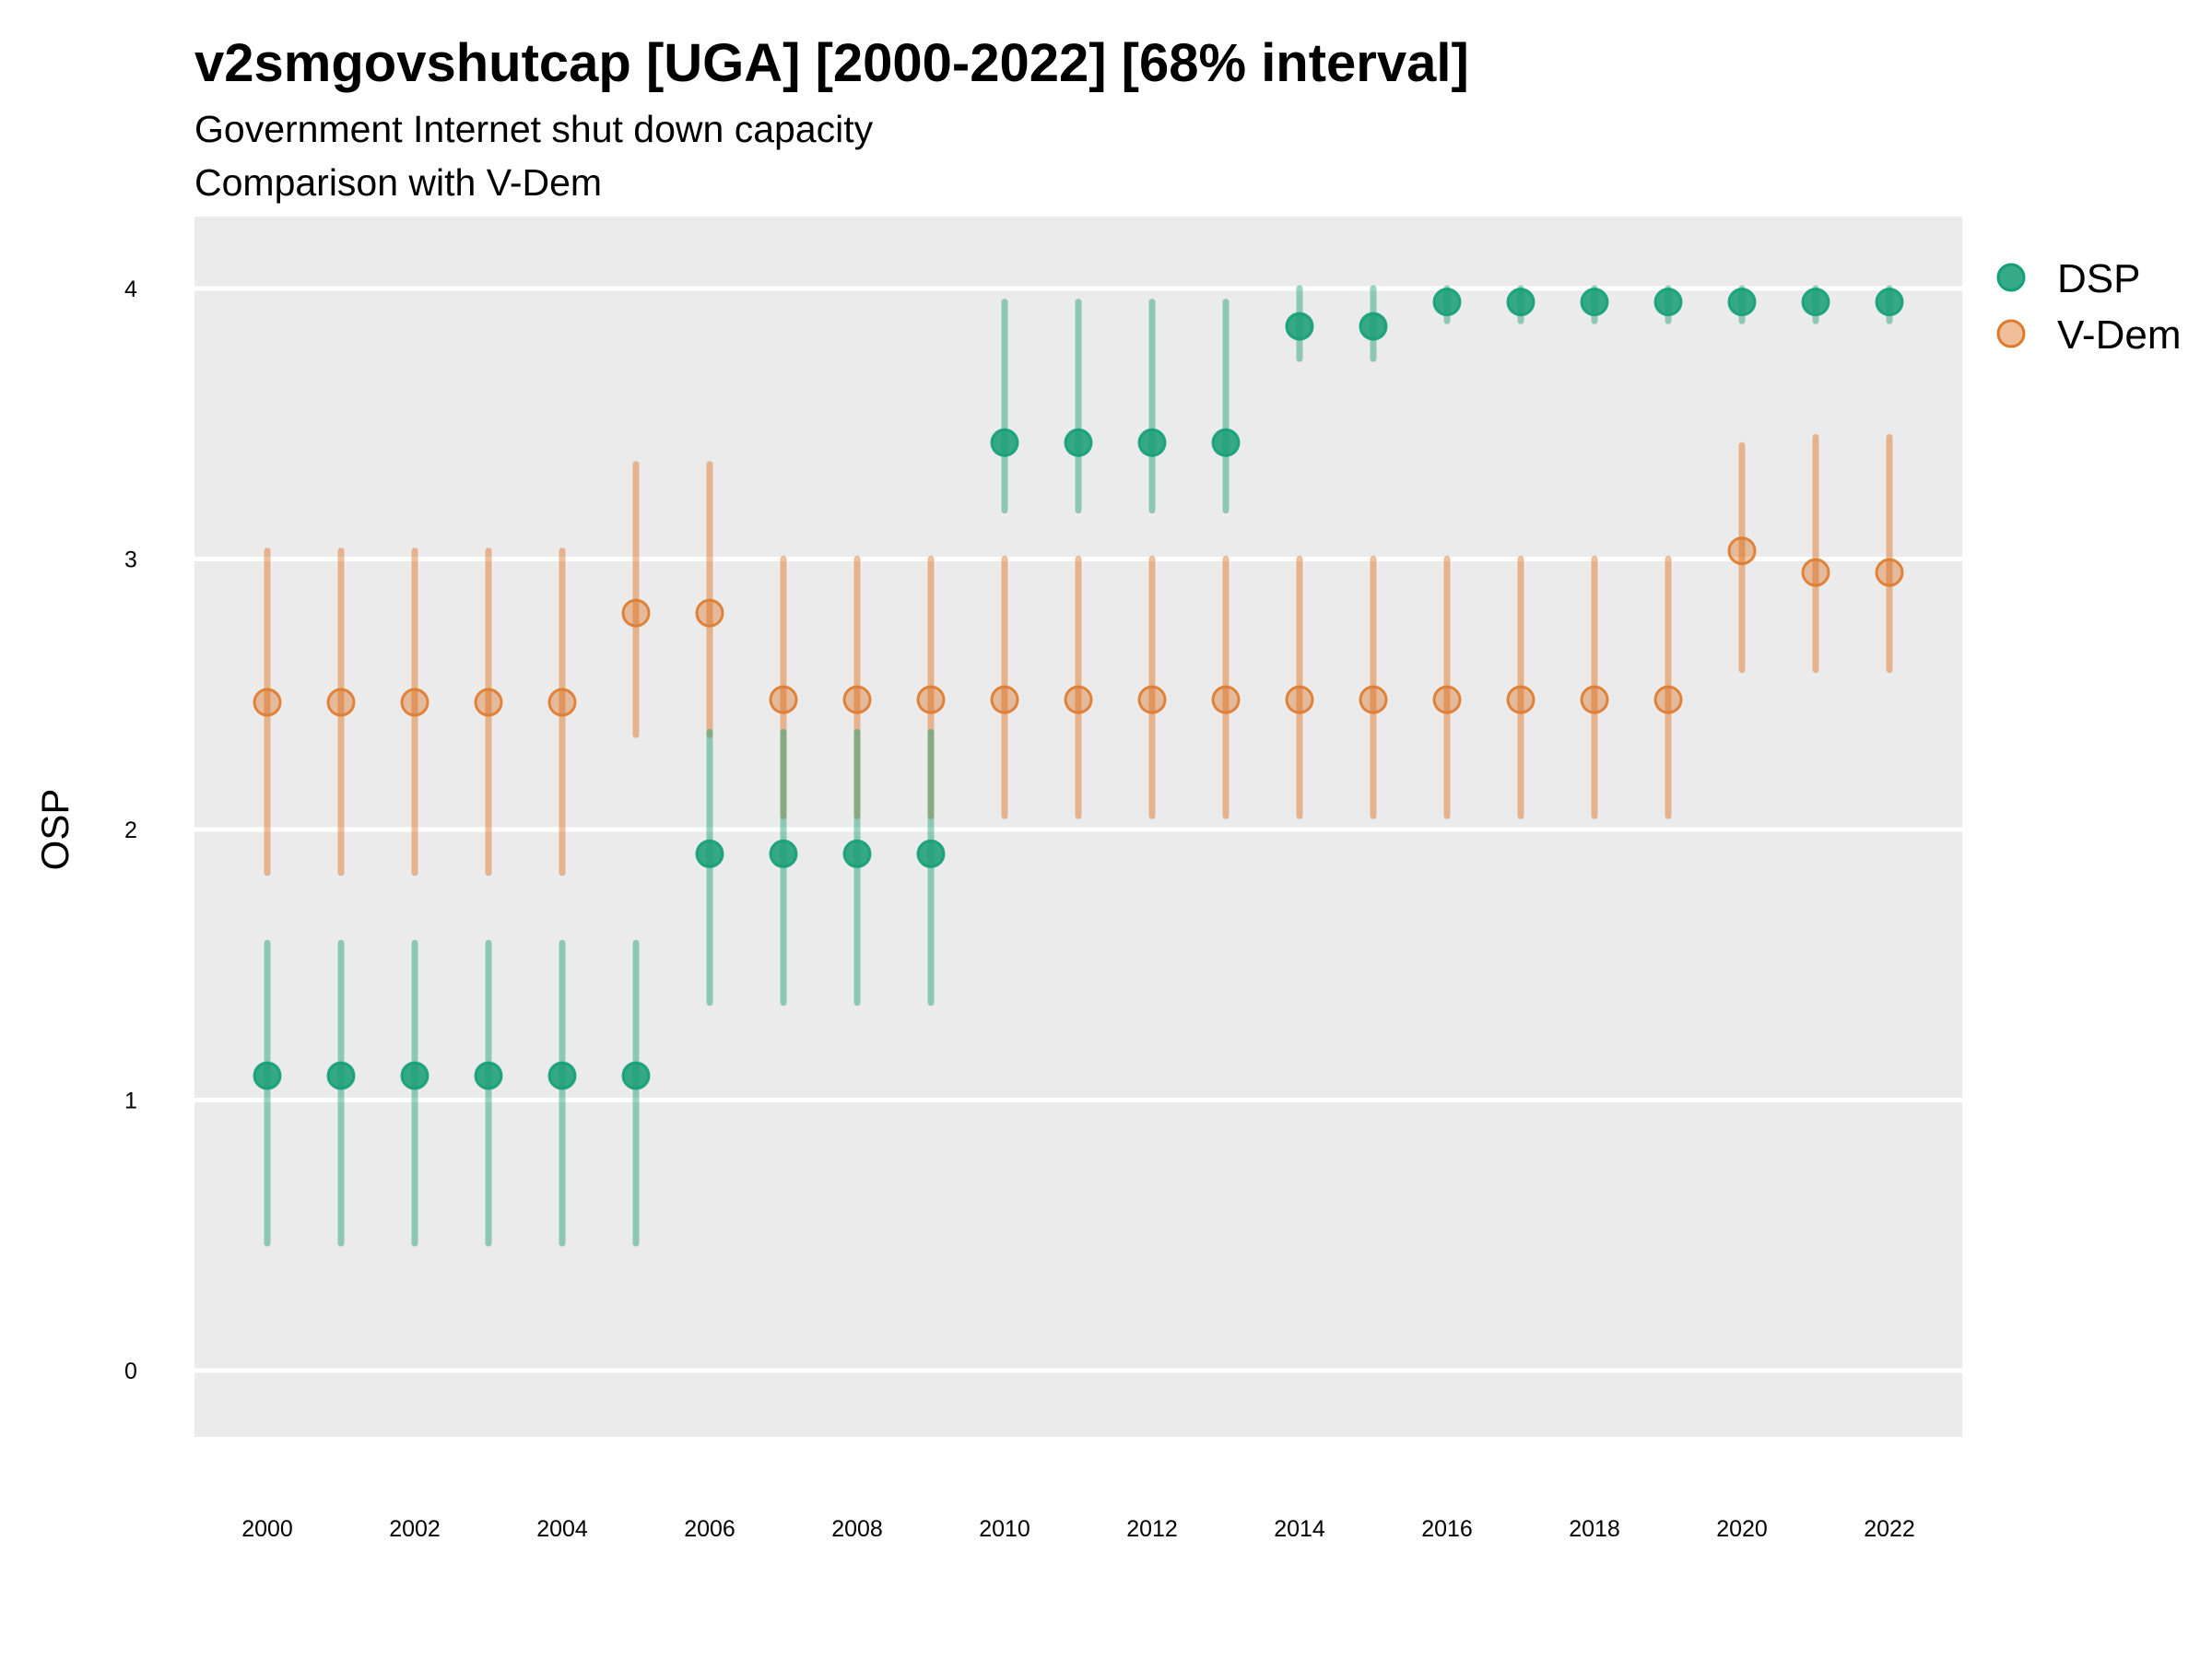 The width and height of the screenshot is (2212, 1659). Describe the element at coordinates (1668, 302) in the screenshot. I see `dsp-point-2019` at that location.